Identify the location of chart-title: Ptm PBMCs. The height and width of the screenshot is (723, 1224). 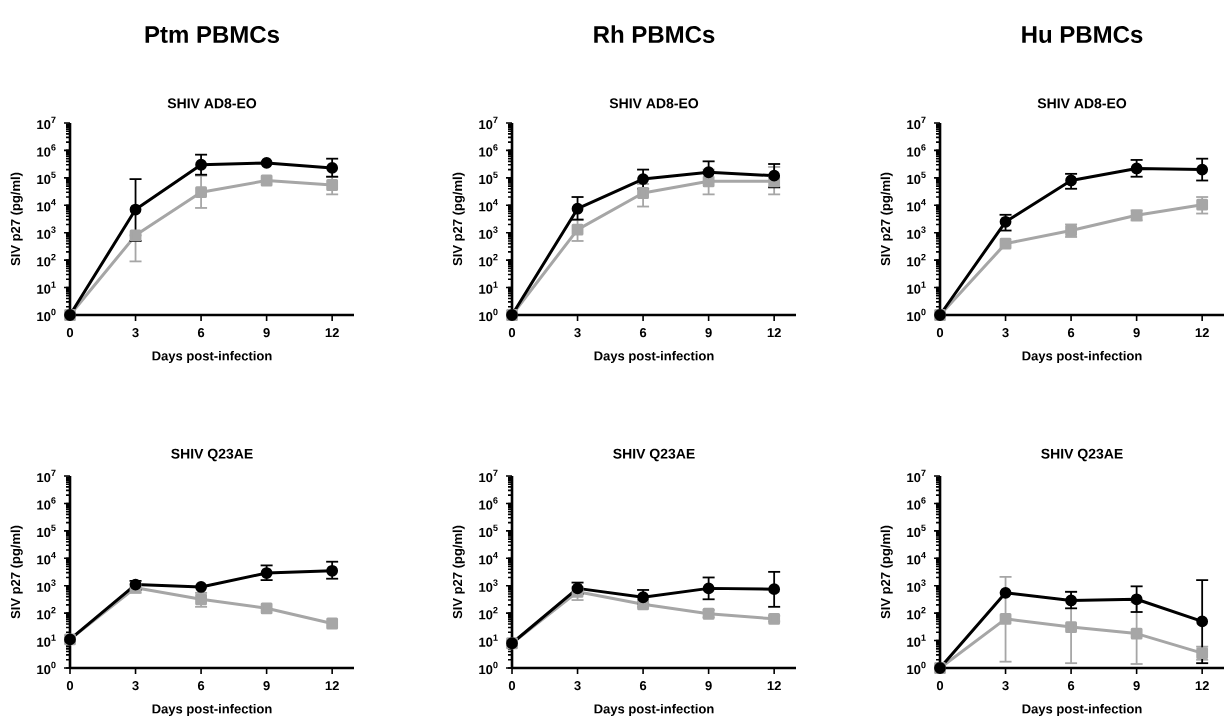
(212, 35).